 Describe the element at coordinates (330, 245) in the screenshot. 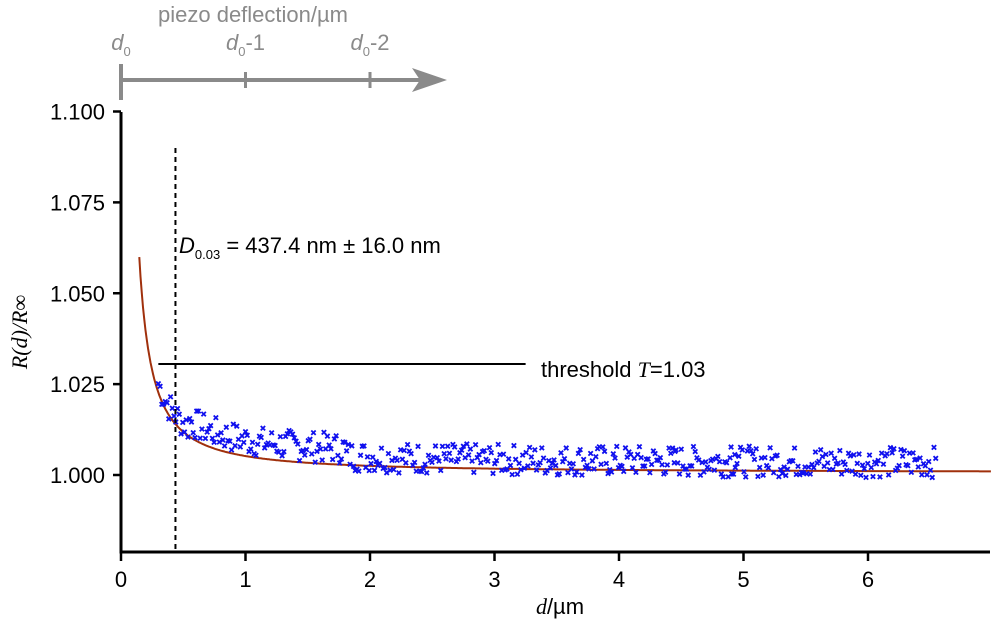

I see `crossing-label-value: = 437.4 nm ± 16.0 nm` at that location.